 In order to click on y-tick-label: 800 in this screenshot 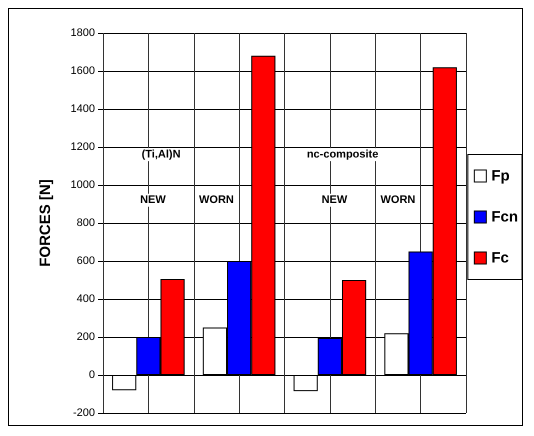, I will do `click(85, 223)`.